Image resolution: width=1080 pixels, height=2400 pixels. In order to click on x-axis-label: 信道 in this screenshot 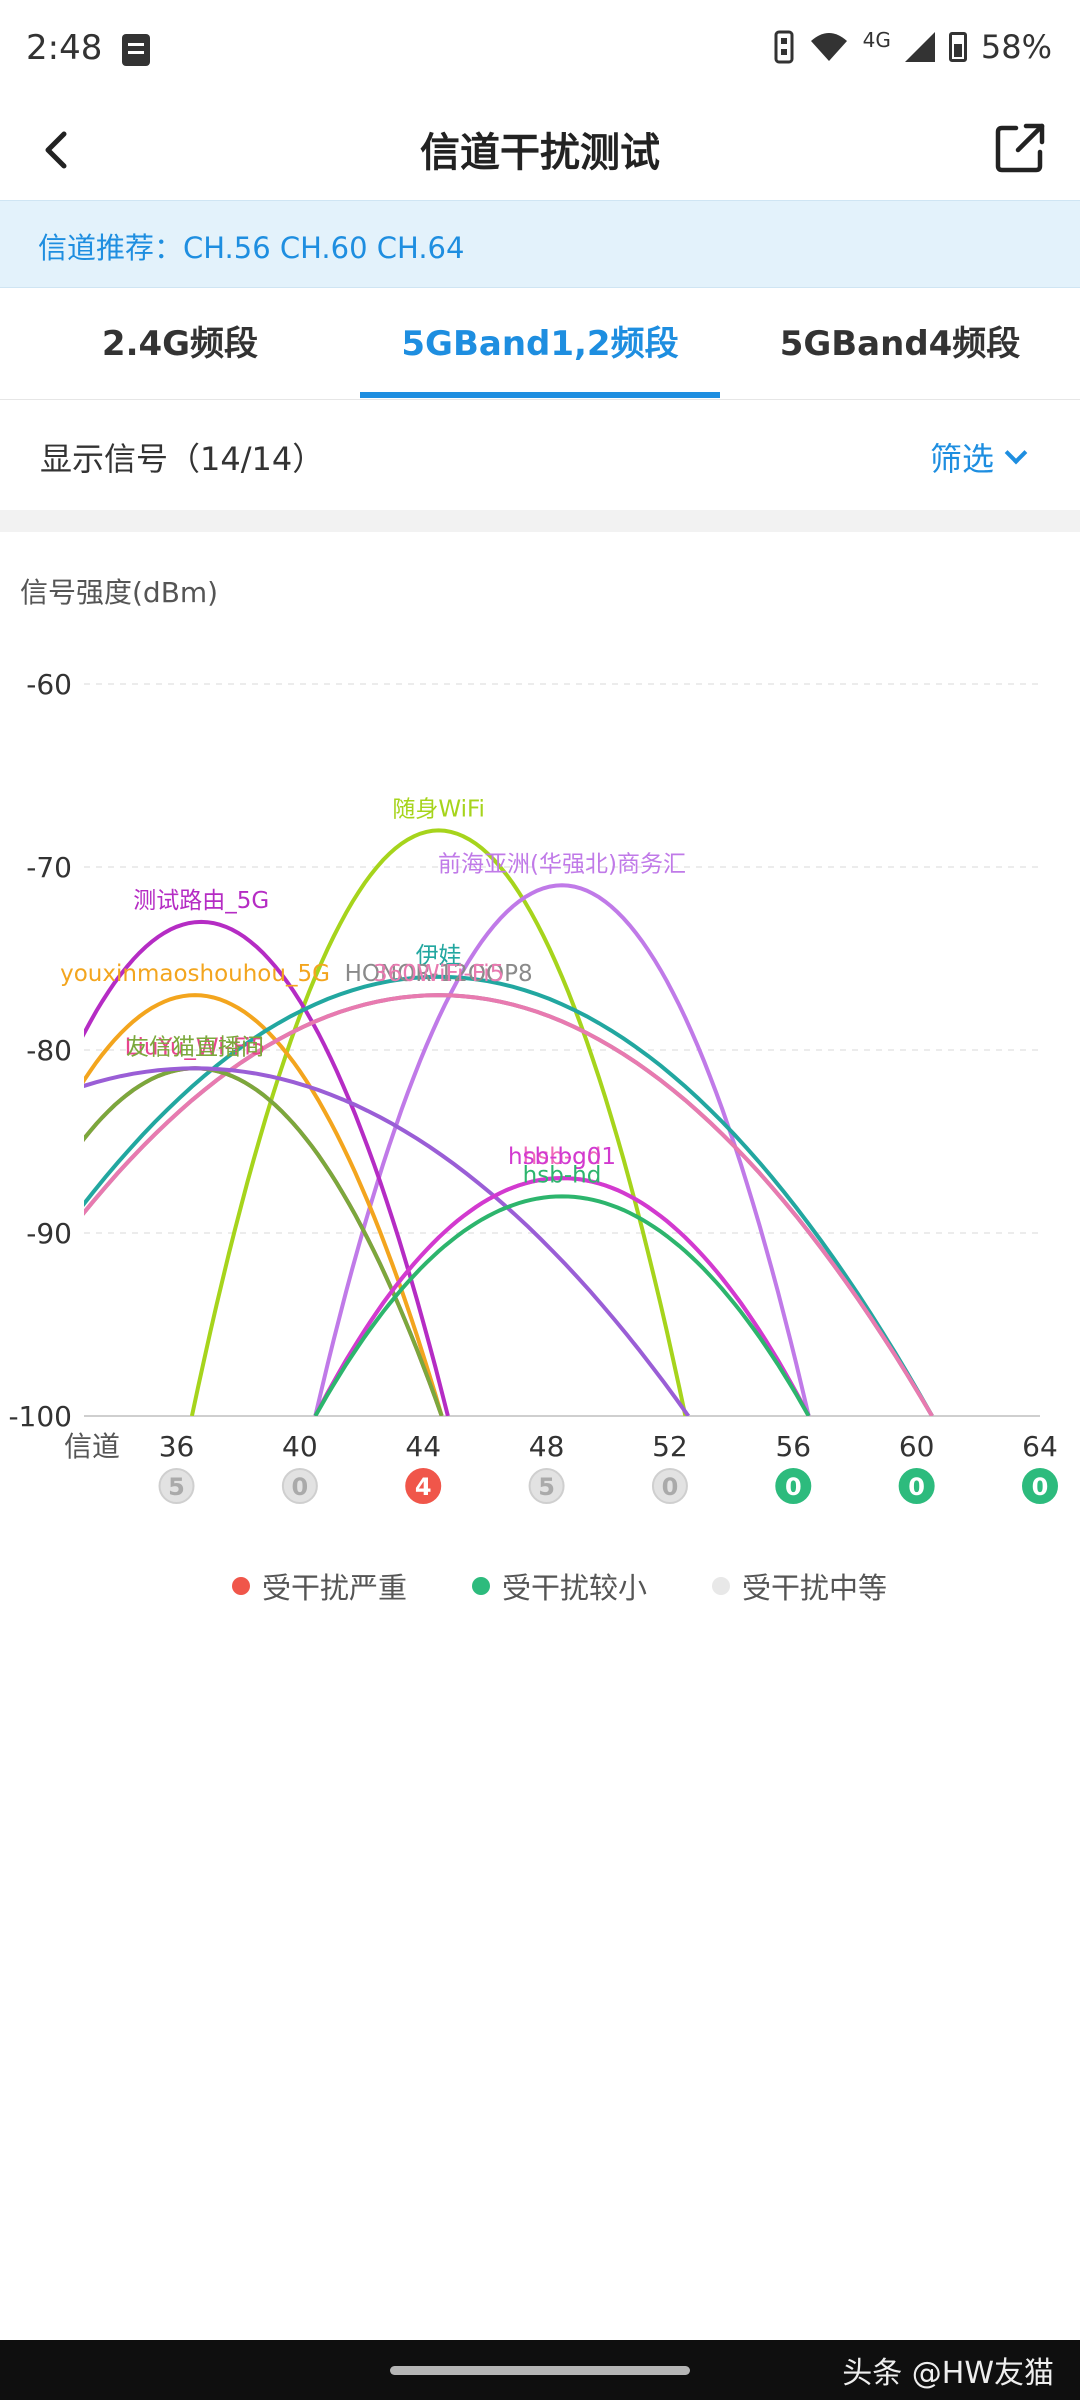, I will do `click(92, 1446)`.